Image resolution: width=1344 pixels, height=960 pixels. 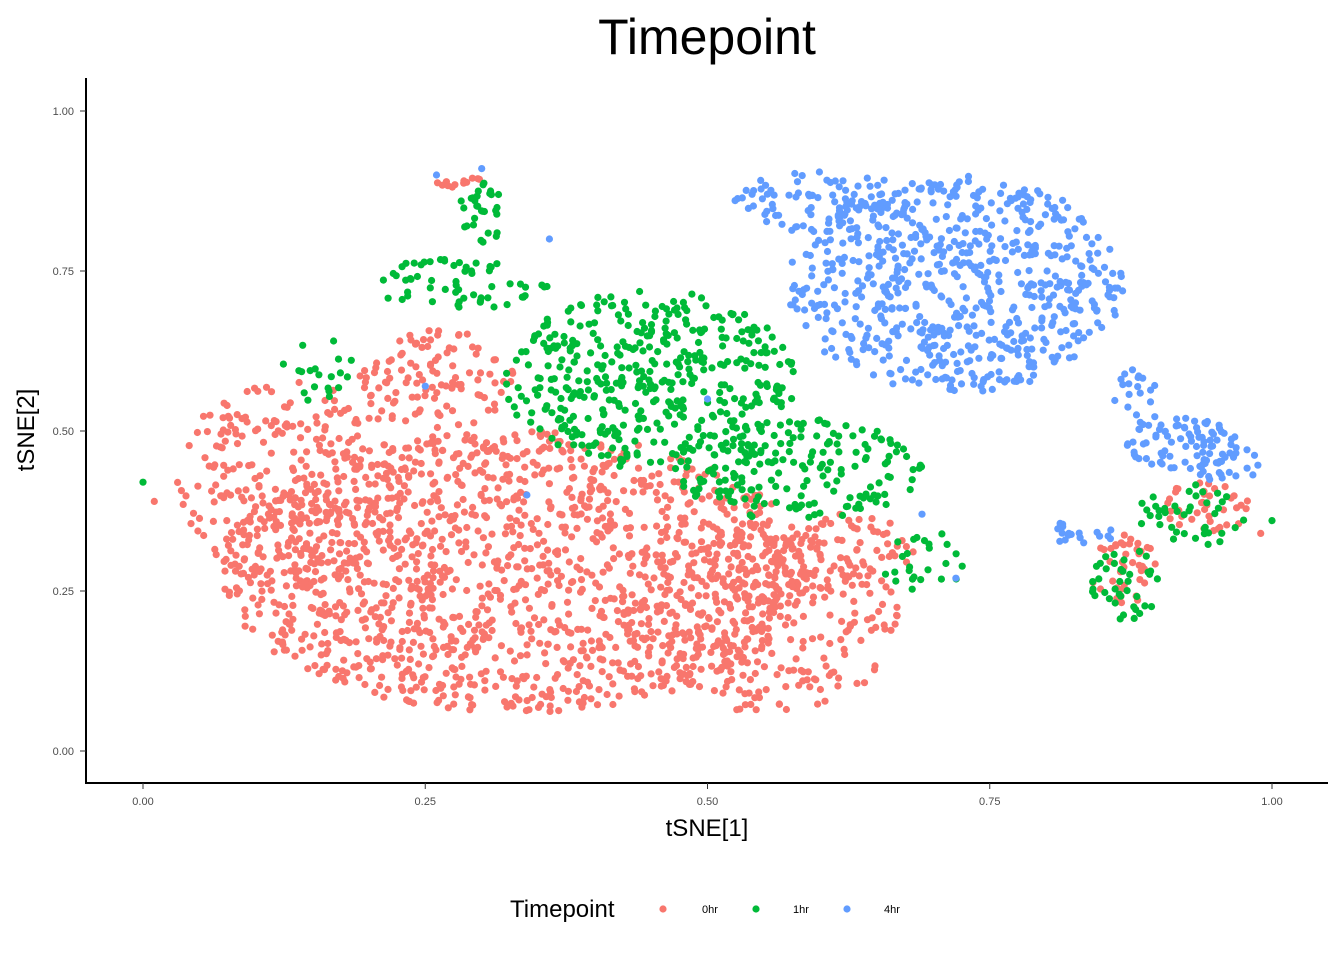 What do you see at coordinates (63, 592) in the screenshot?
I see `y-tick-label: 0.25` at bounding box center [63, 592].